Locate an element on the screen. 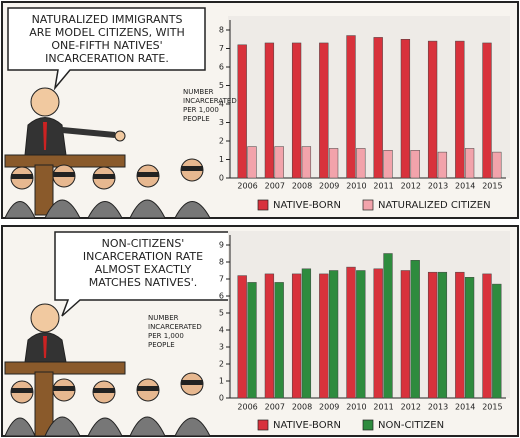  speech-text: MATCHES NATIVES'. is located at coordinates (143, 282).